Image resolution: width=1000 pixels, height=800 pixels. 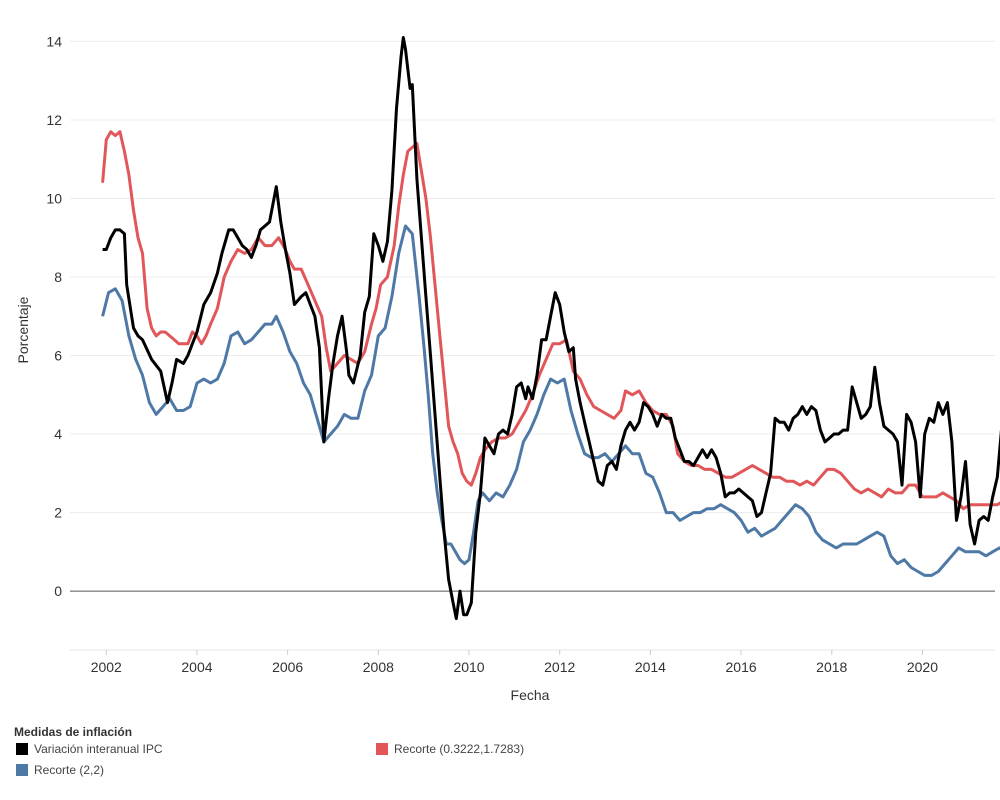 I want to click on legend-item-recorte-2-2: Recorte (2,2), so click(x=60, y=770).